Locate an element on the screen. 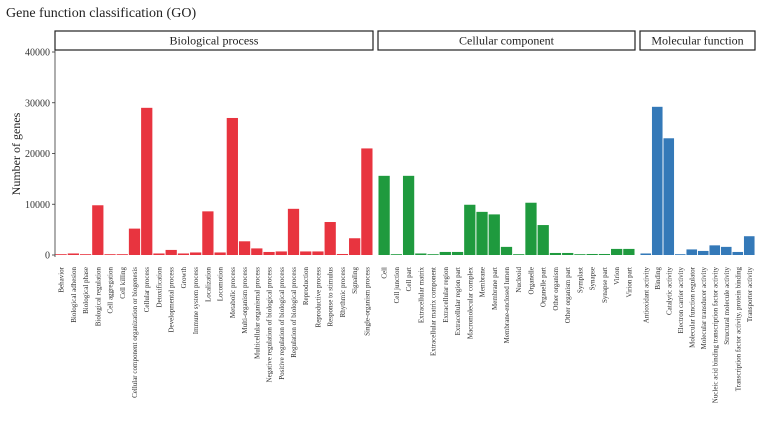 The image size is (776, 434). x-label-membrane-part: Membrane part is located at coordinates (495, 288).